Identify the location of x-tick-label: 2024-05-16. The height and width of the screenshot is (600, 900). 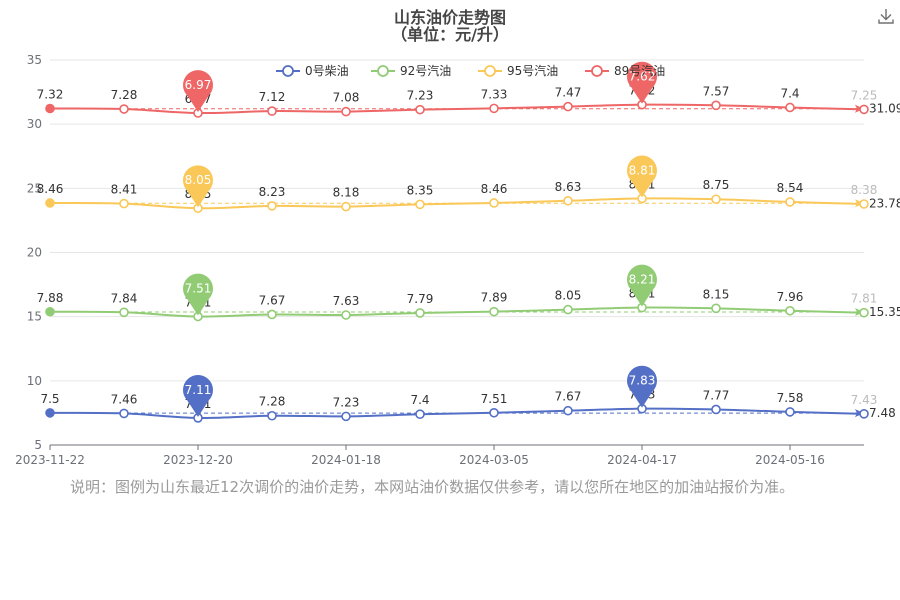
(790, 460).